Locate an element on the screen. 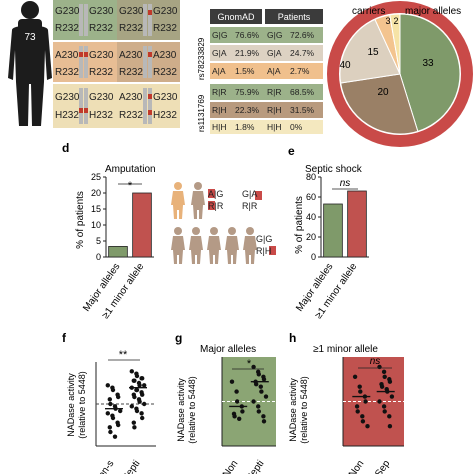  geno-3c: G230 is located at coordinates (101, 97).